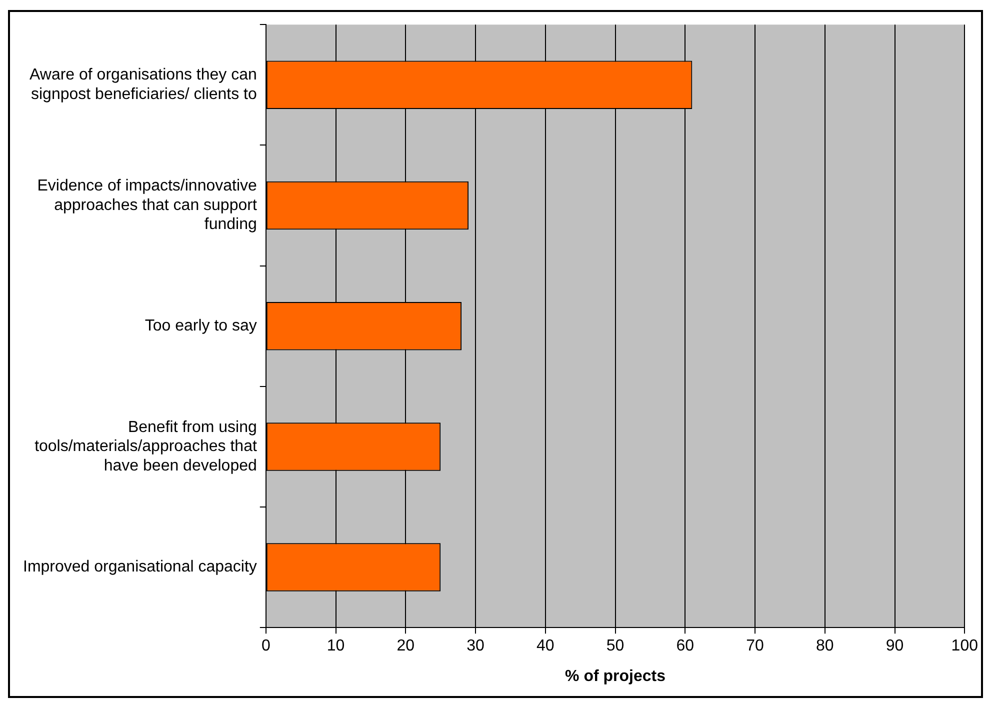 Image resolution: width=987 pixels, height=702 pixels. Describe the element at coordinates (685, 646) in the screenshot. I see `x-tick-label: 60` at that location.